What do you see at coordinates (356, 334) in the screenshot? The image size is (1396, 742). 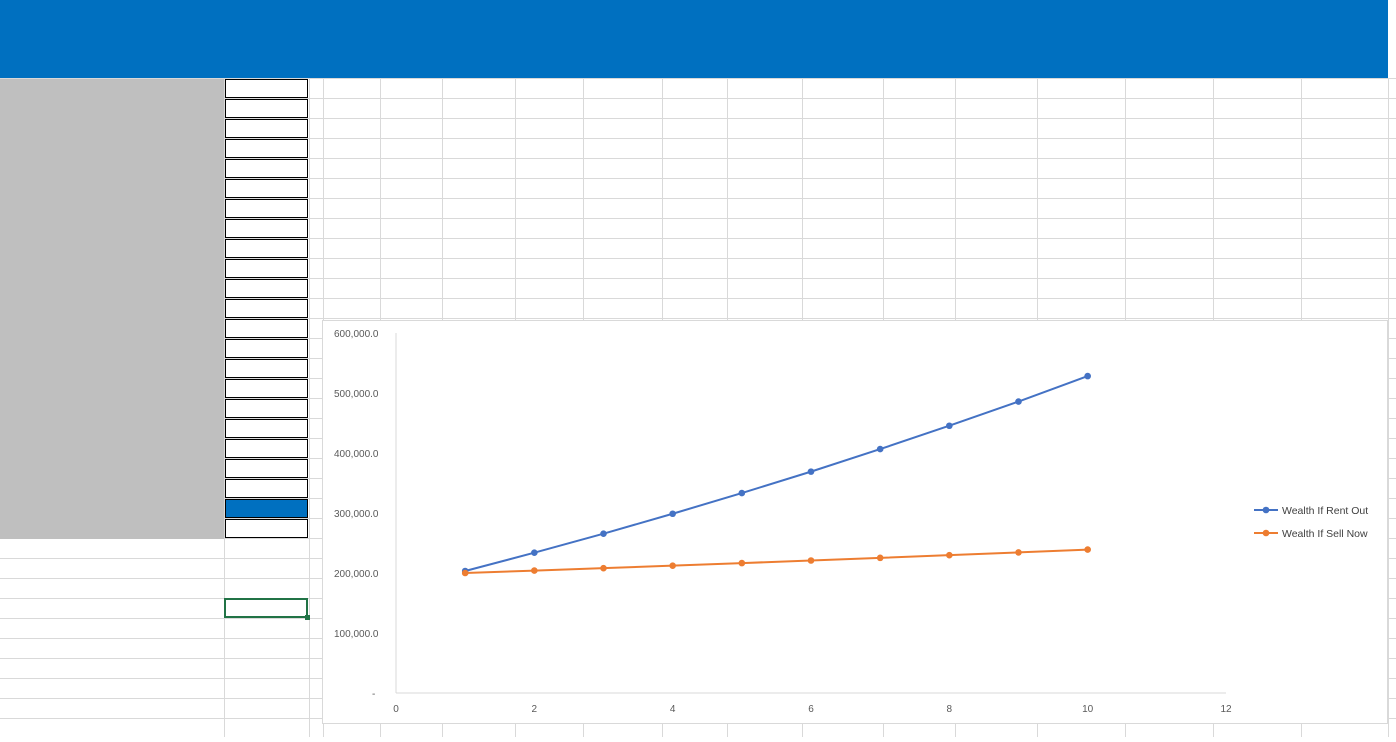 I see `y-tick-label: 600,000.0` at bounding box center [356, 334].